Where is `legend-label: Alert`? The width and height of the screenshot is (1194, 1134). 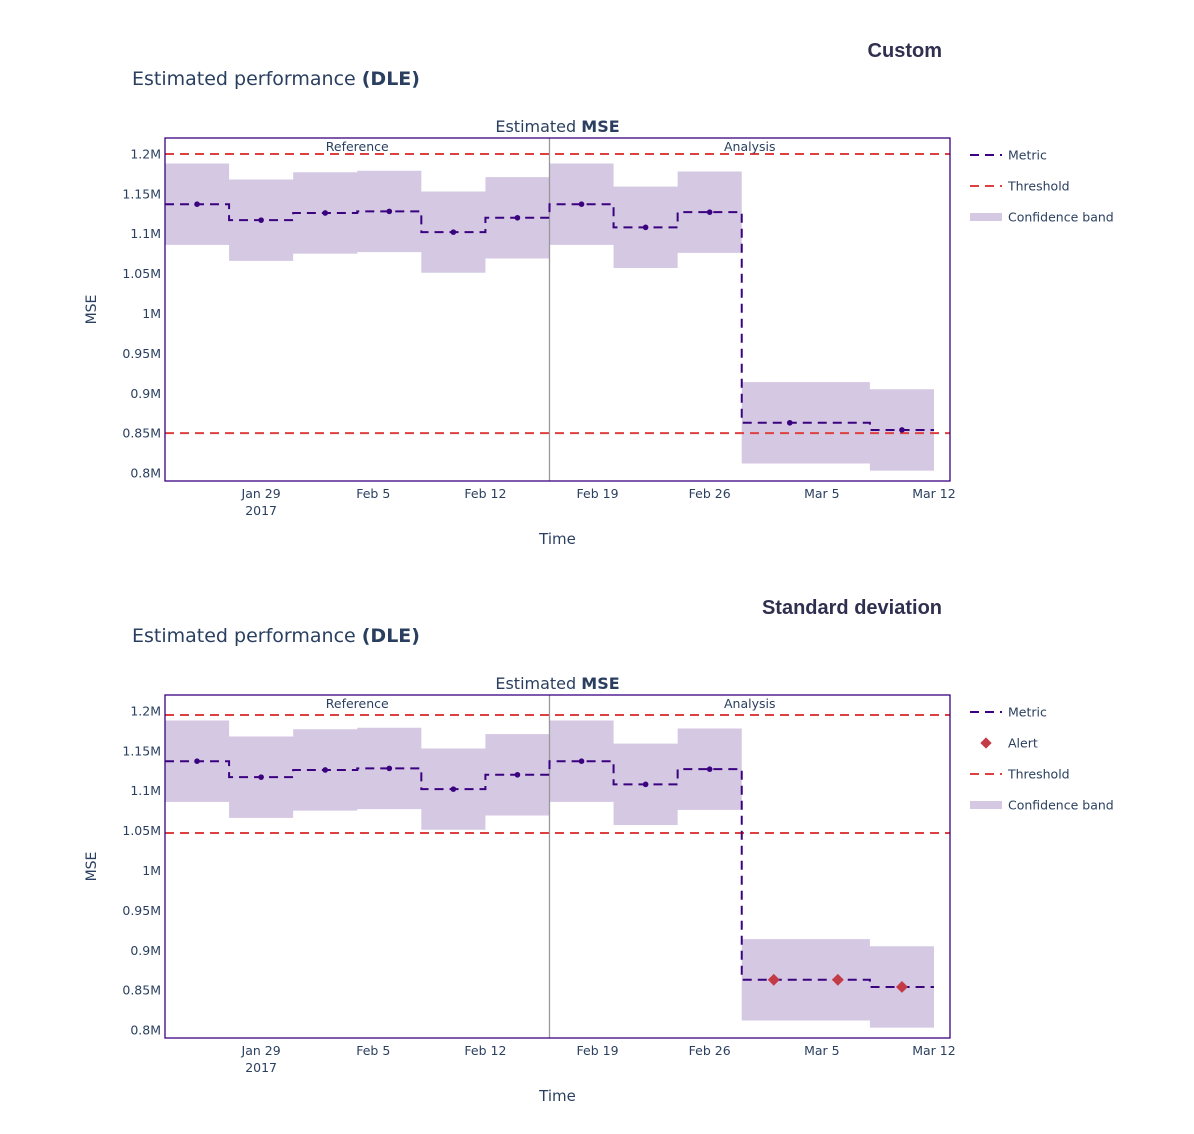
legend-label: Alert is located at coordinates (1023, 743).